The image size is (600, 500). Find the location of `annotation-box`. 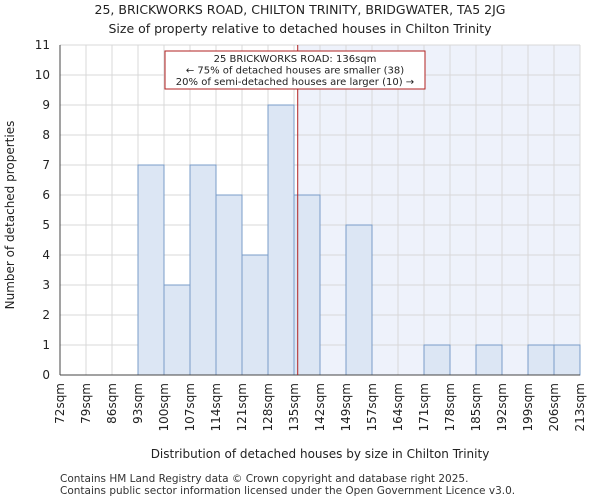

annotation-box is located at coordinates (295, 70).